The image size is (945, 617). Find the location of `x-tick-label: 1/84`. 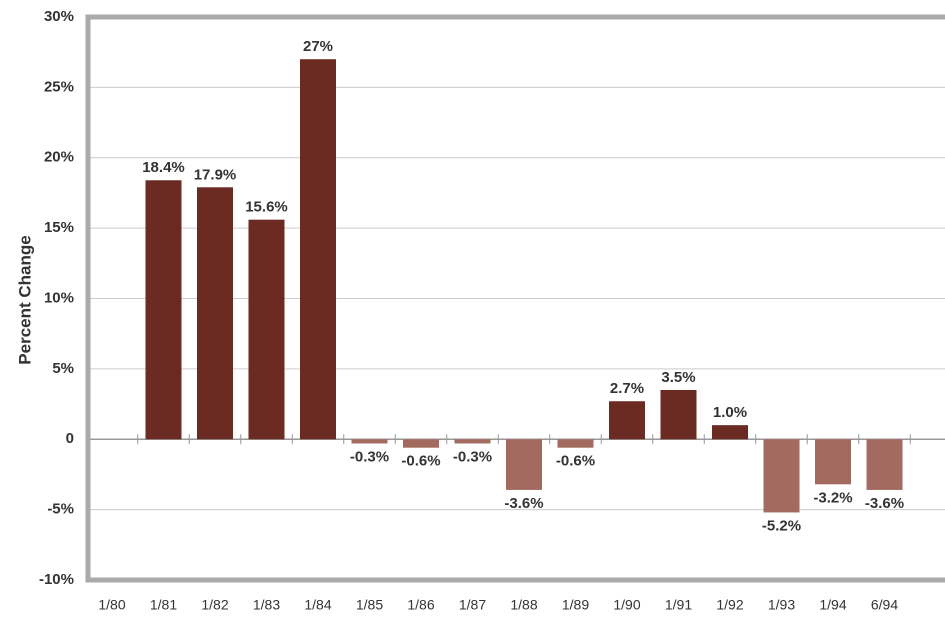

x-tick-label: 1/84 is located at coordinates (317, 605).